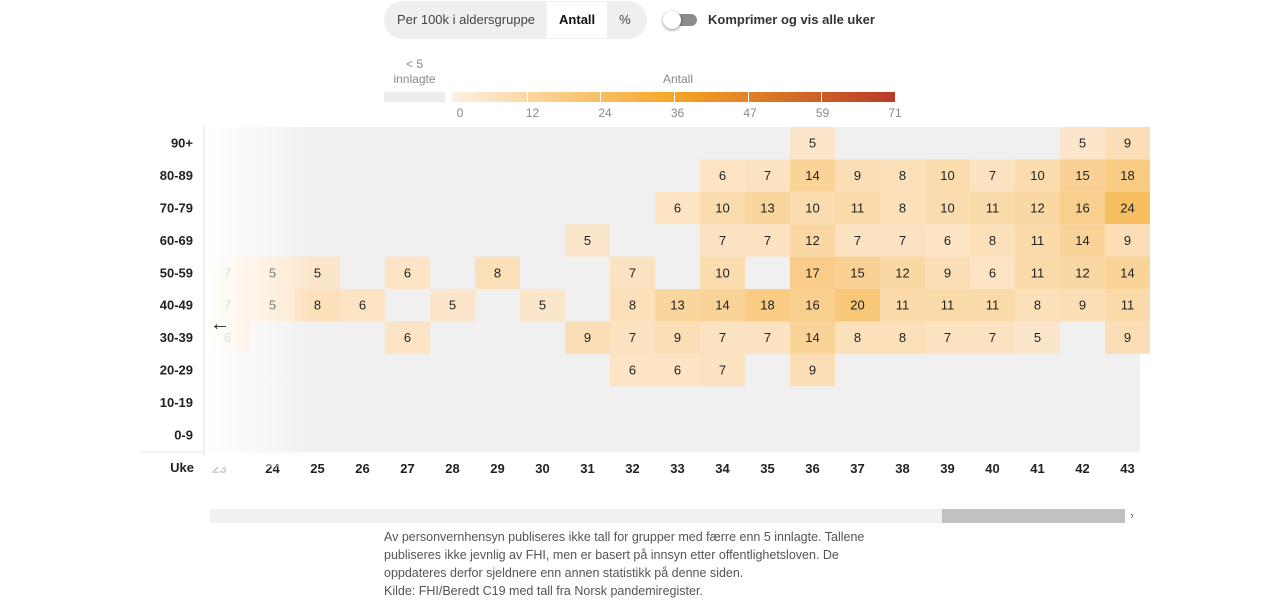 The height and width of the screenshot is (600, 1280). Describe the element at coordinates (272, 272) in the screenshot. I see `heatmap-cell-value: 5` at that location.